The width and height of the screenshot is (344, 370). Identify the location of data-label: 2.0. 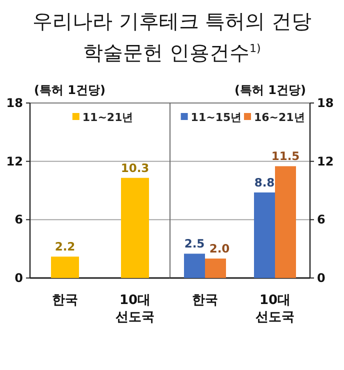
(219, 249).